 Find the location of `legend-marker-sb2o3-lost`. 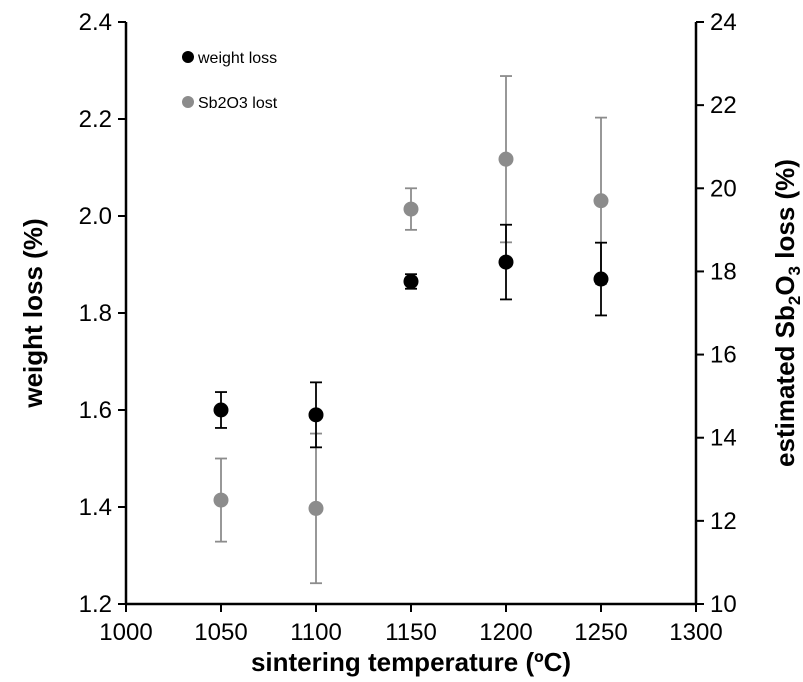

legend-marker-sb2o3-lost is located at coordinates (188, 102).